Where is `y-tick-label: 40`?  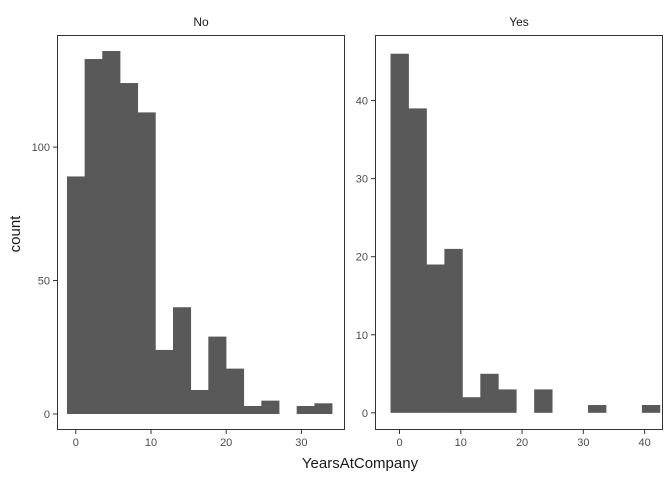 y-tick-label: 40 is located at coordinates (362, 102).